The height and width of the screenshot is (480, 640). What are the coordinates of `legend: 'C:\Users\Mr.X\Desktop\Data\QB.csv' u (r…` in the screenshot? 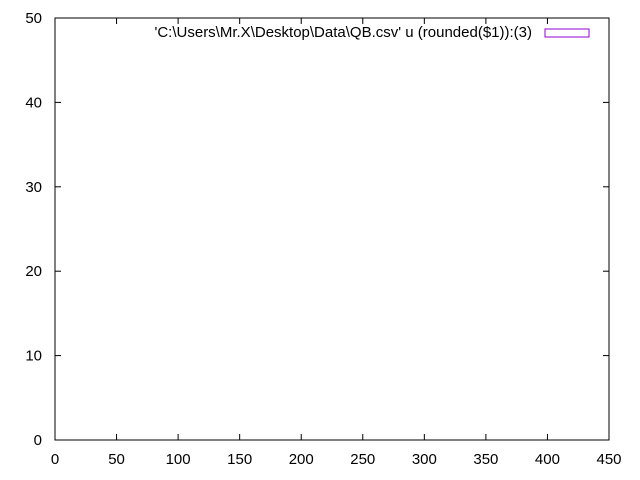 It's located at (372, 32).